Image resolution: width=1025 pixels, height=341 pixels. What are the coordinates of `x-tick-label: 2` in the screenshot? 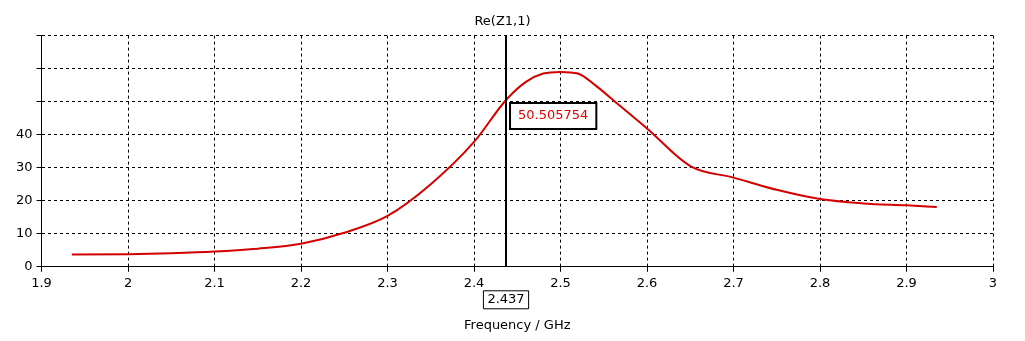 It's located at (128, 282).